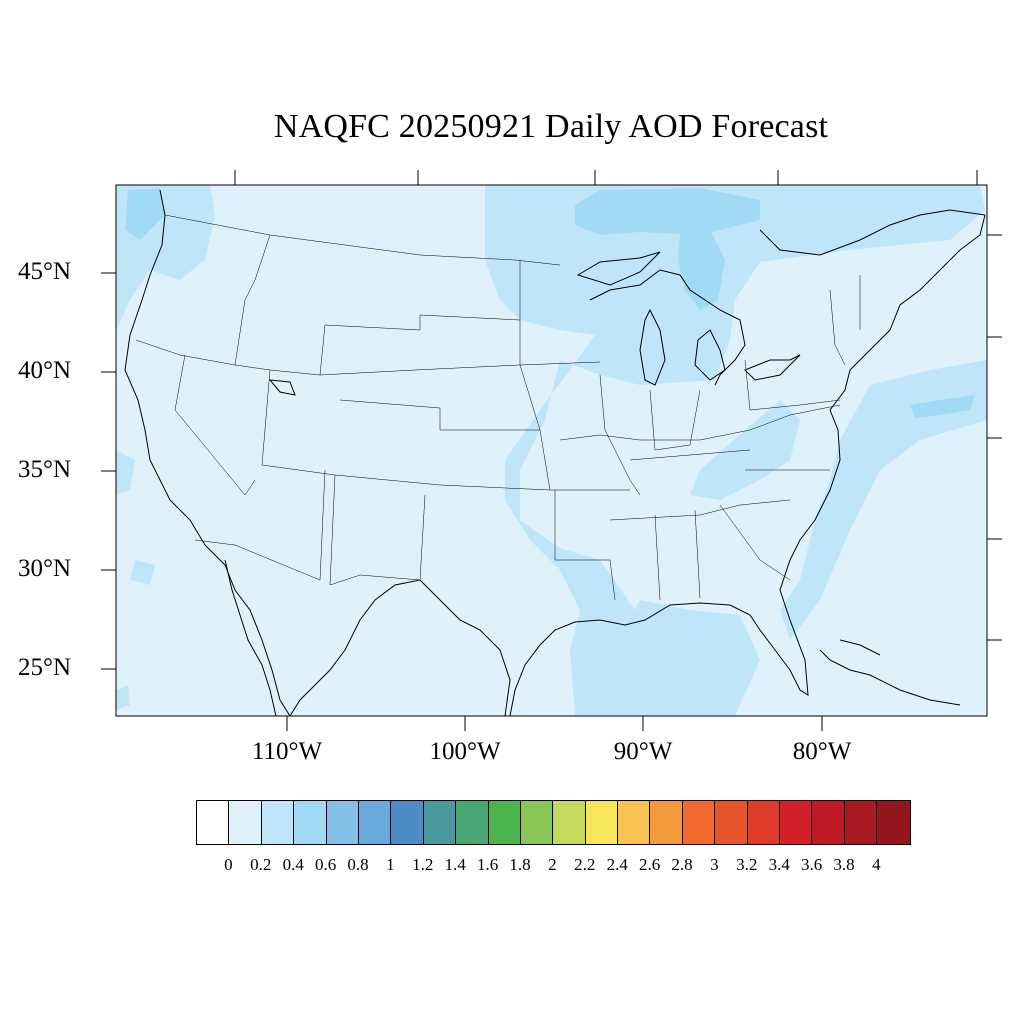 The width and height of the screenshot is (1024, 1024). I want to click on lat-label-35: 35°N, so click(45, 469).